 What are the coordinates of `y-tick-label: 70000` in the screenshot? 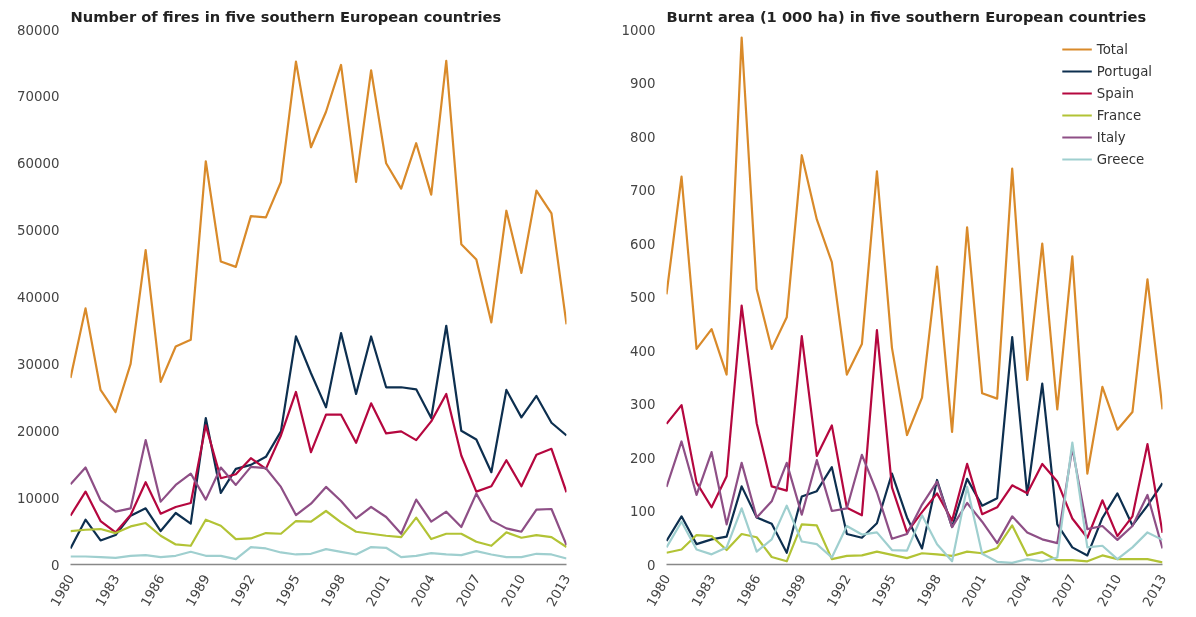 It's located at (38, 97).